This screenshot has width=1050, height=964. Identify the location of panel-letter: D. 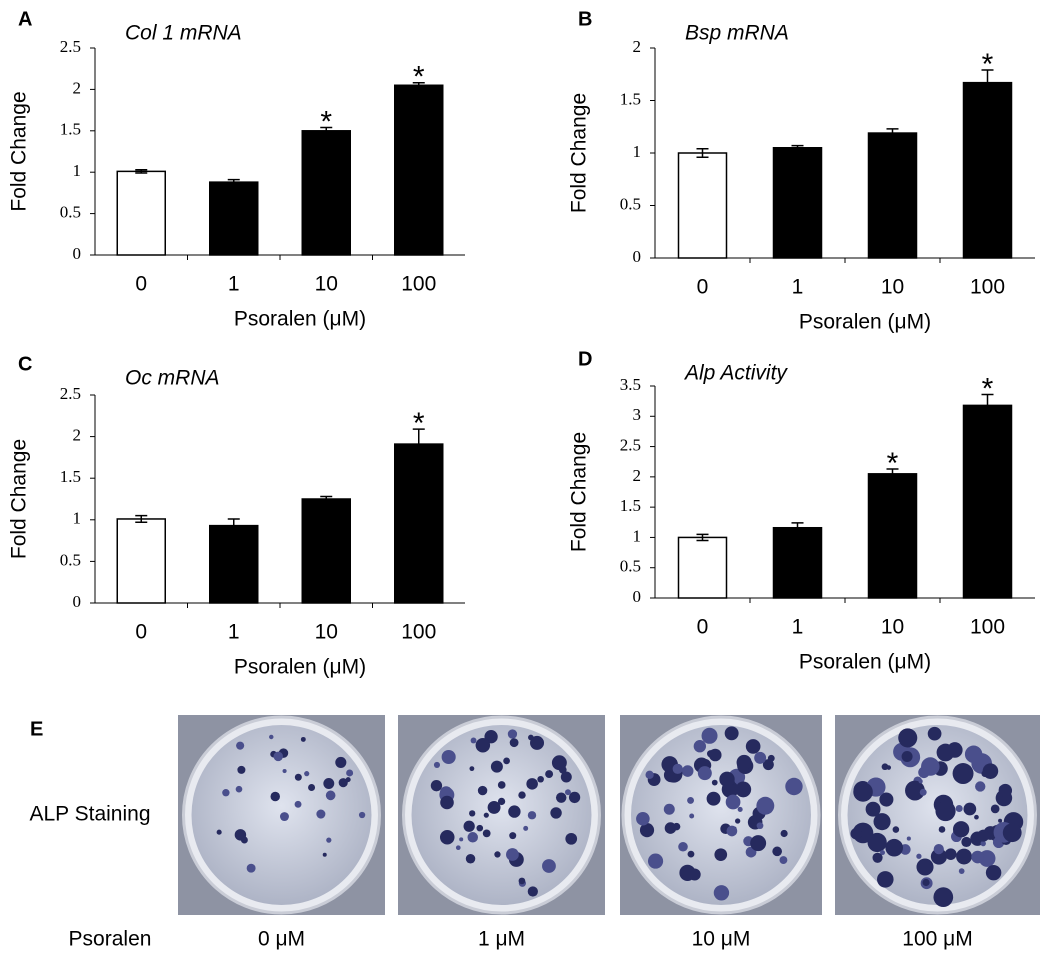
(585, 359).